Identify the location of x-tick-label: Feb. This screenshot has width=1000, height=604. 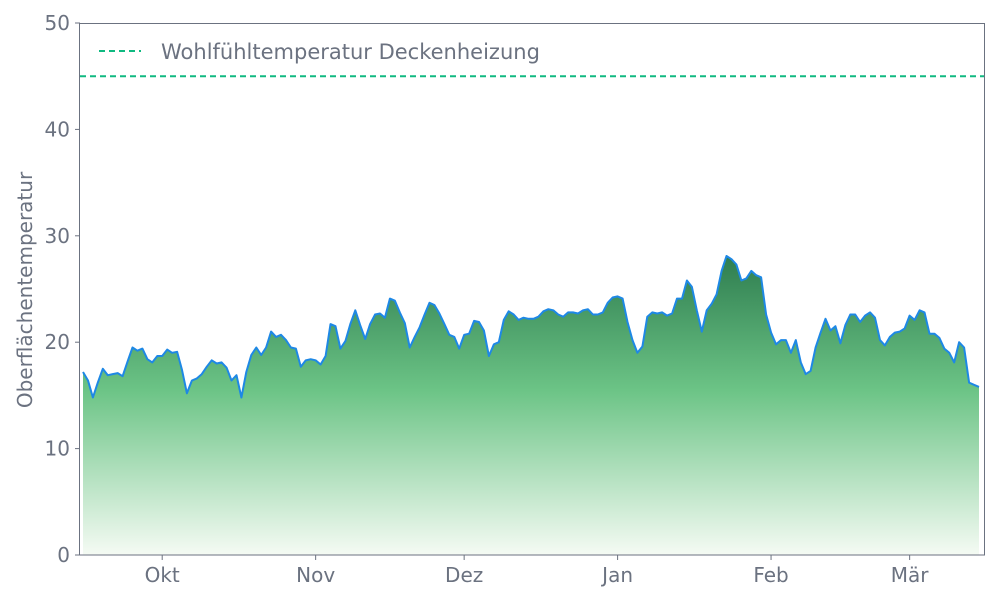
(770, 575).